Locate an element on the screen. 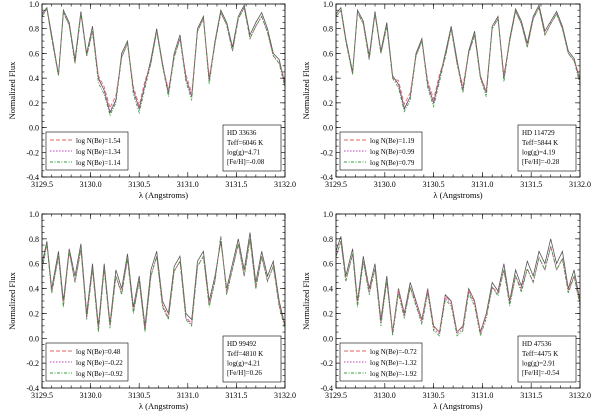 Image resolution: width=600 pixels, height=414 pixels. legend-entry-2: log N(Be)=-0.22 is located at coordinates (99, 363).